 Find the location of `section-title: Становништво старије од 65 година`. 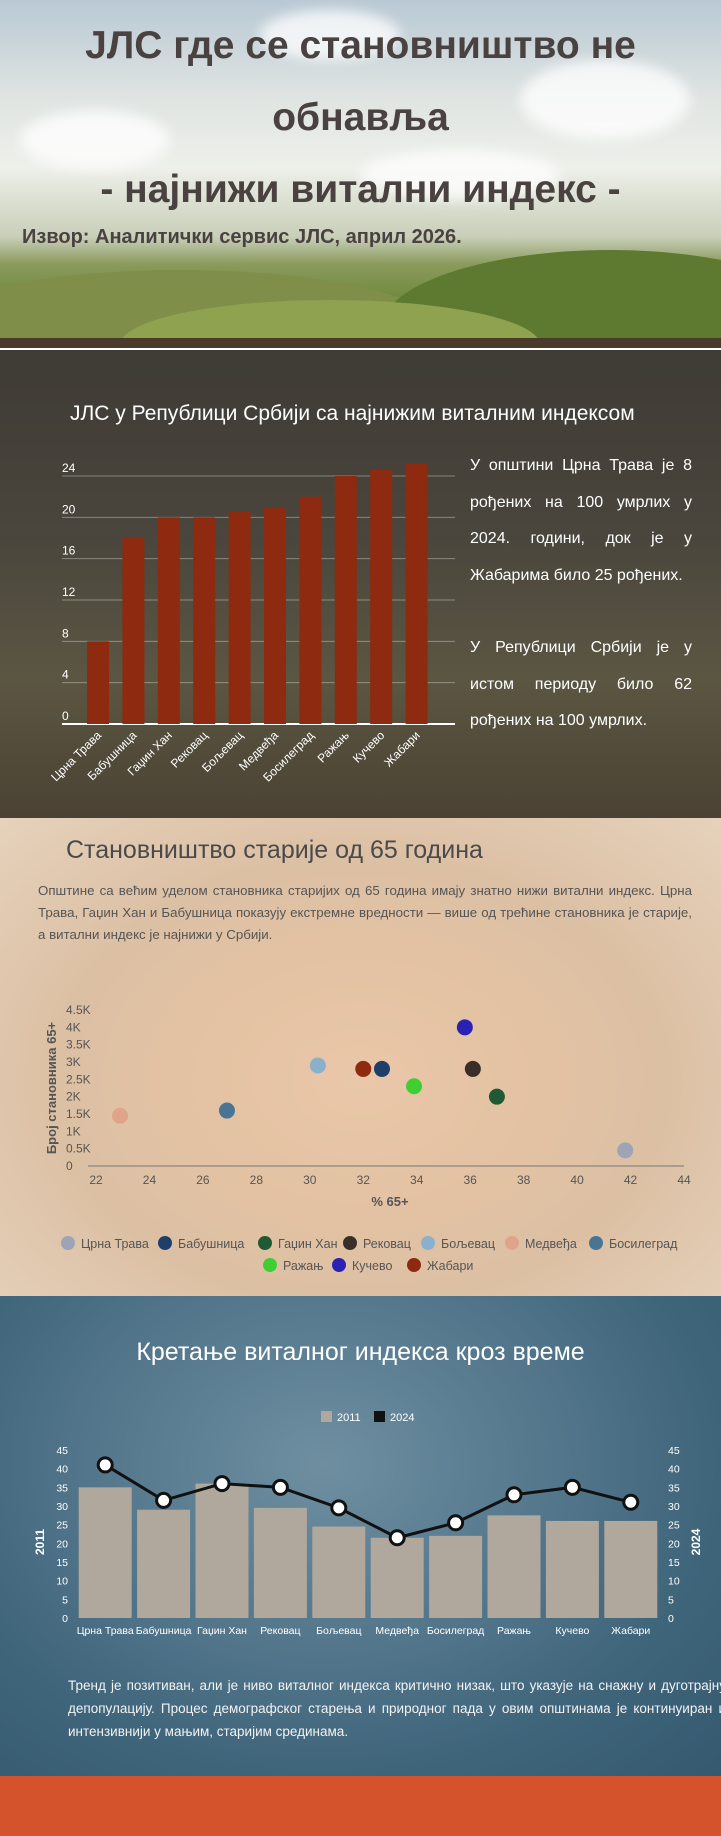

section-title: Становништво старије од 65 година is located at coordinates (274, 850).